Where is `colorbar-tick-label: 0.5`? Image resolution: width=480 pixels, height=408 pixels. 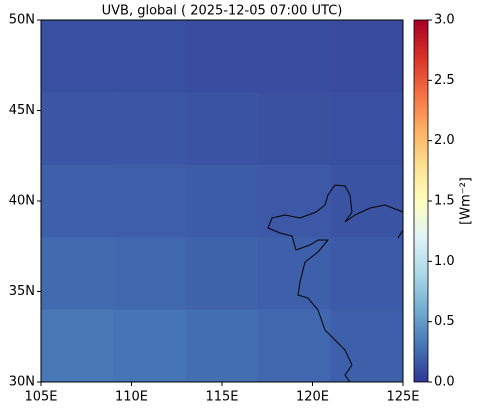
colorbar-tick-label: 0.5 is located at coordinates (444, 321).